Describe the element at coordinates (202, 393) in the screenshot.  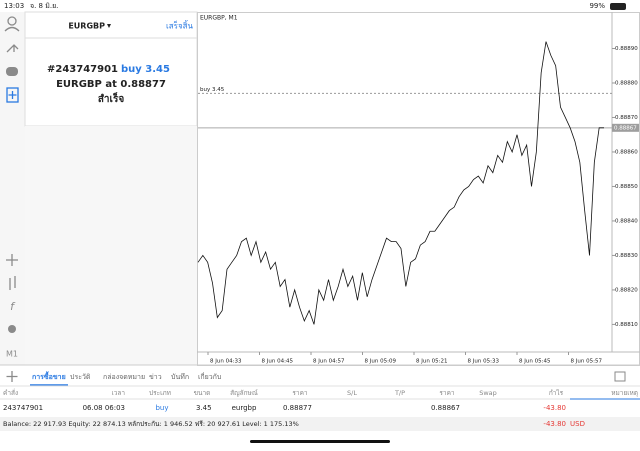
I see `column-header: ขนาด` at that location.